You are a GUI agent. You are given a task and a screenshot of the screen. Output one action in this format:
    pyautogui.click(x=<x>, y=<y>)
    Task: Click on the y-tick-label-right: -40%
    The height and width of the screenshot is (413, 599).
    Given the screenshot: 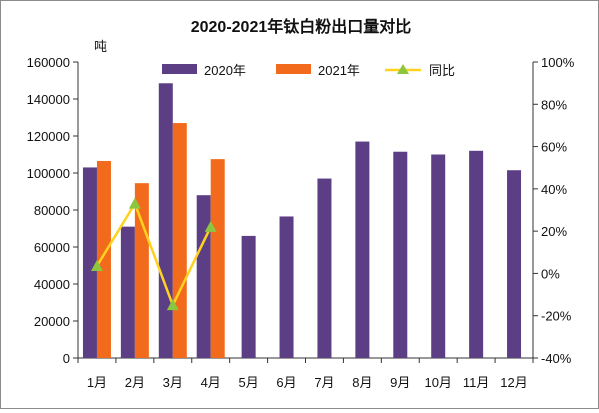 What is the action you would take?
    pyautogui.click(x=556, y=358)
    